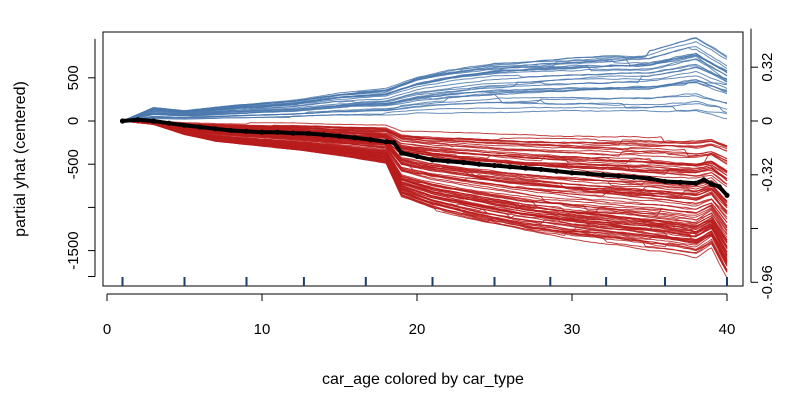 This screenshot has height=404, width=800. I want to click on x-axis-title: car_age colored by car_type, so click(423, 379).